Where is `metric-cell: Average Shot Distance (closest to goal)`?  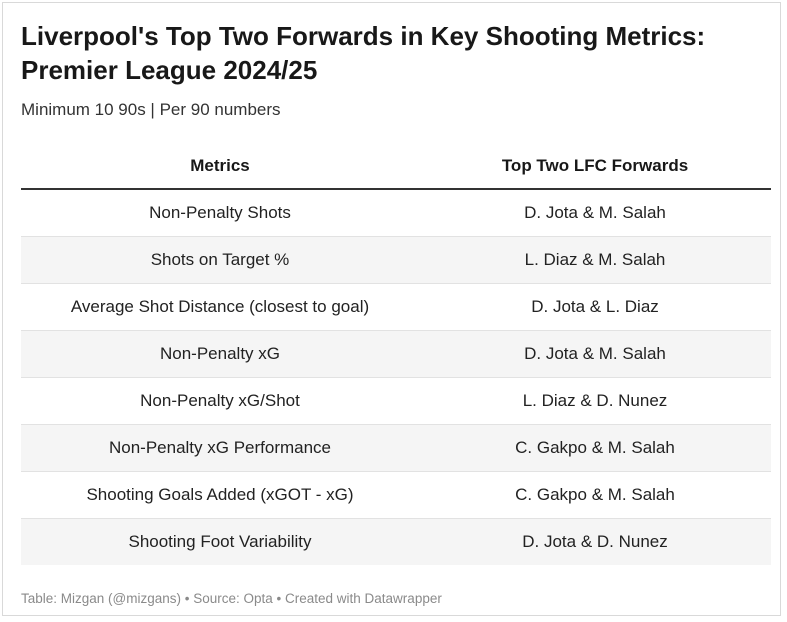 metric-cell: Average Shot Distance (closest to goal) is located at coordinates (220, 307).